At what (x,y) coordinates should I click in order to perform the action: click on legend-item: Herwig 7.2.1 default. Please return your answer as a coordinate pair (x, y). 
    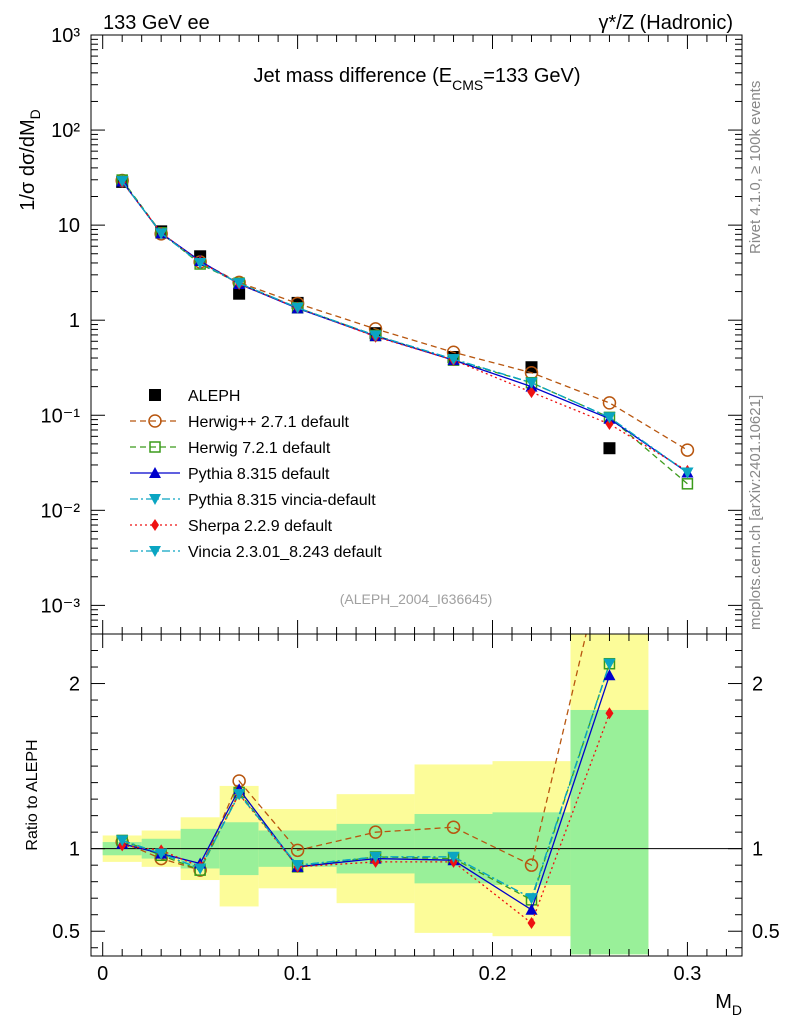
    Looking at the image, I should click on (230, 448).